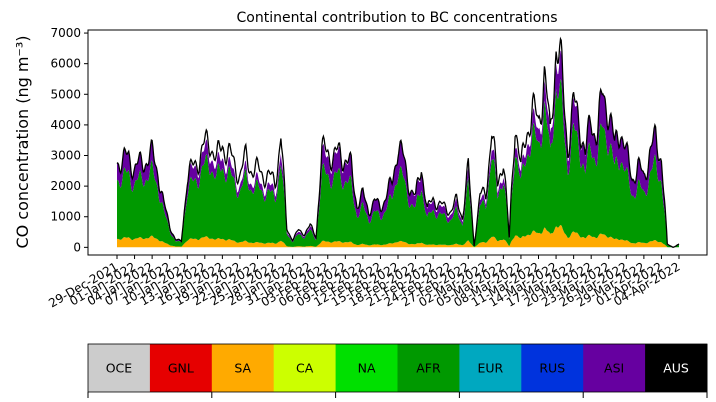 This screenshot has height=402, width=716. I want to click on legend-swatch-ca, so click(305, 368).